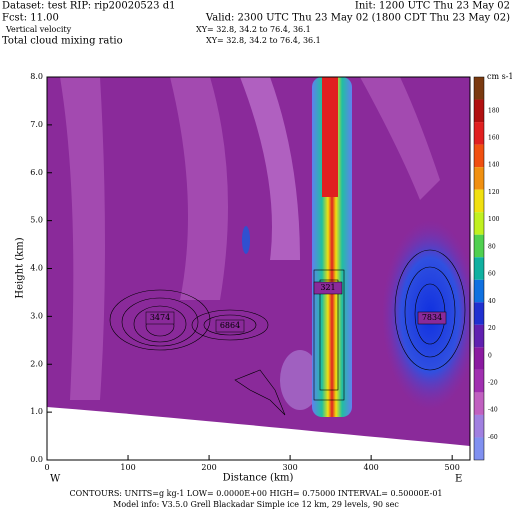 This screenshot has height=516, width=512. Describe the element at coordinates (36, 76) in the screenshot. I see `y-tick-label: 8.0` at that location.